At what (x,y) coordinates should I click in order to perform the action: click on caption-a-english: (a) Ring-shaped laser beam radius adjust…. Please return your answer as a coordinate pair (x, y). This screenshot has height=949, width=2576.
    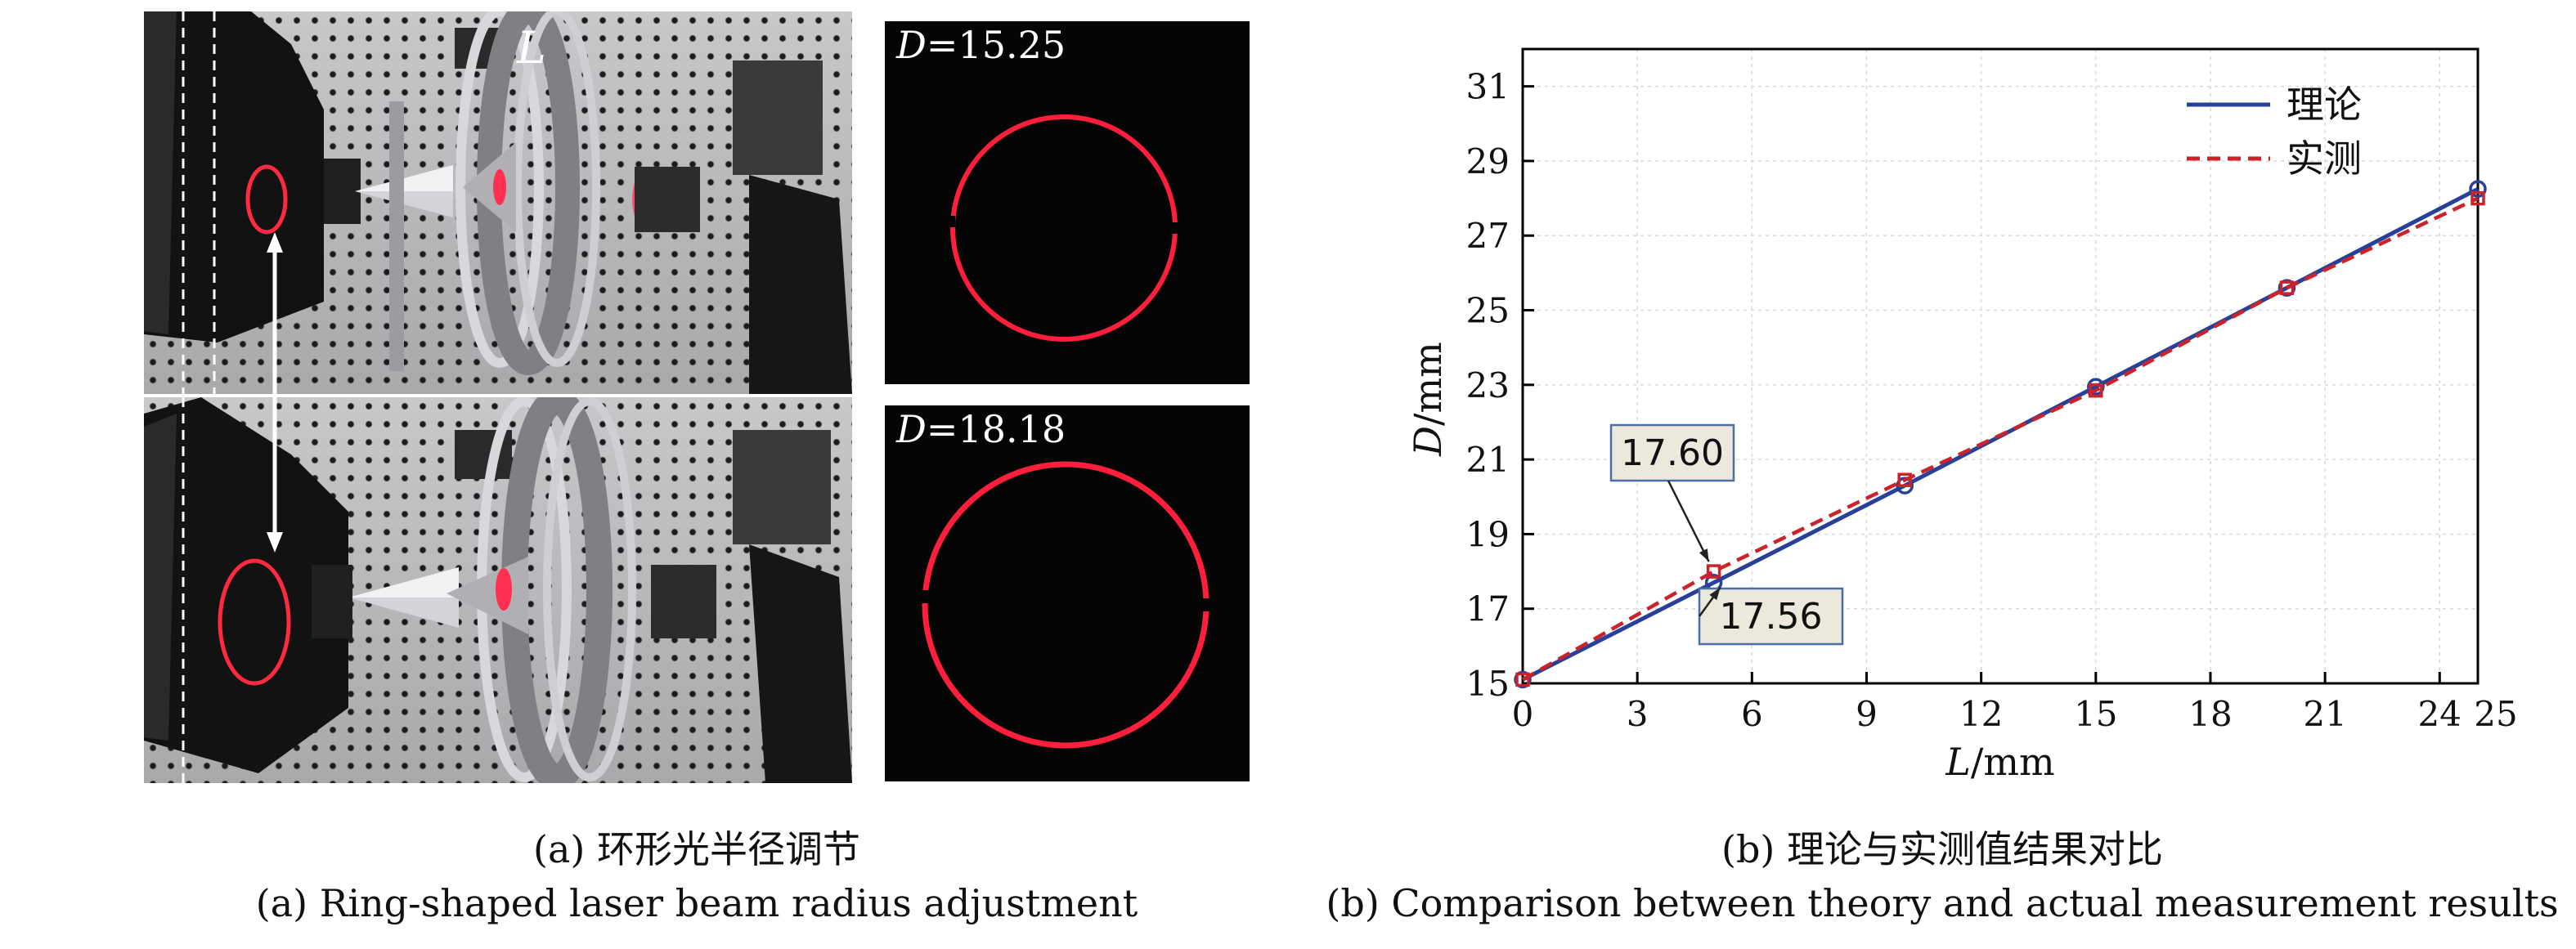
    Looking at the image, I should click on (696, 903).